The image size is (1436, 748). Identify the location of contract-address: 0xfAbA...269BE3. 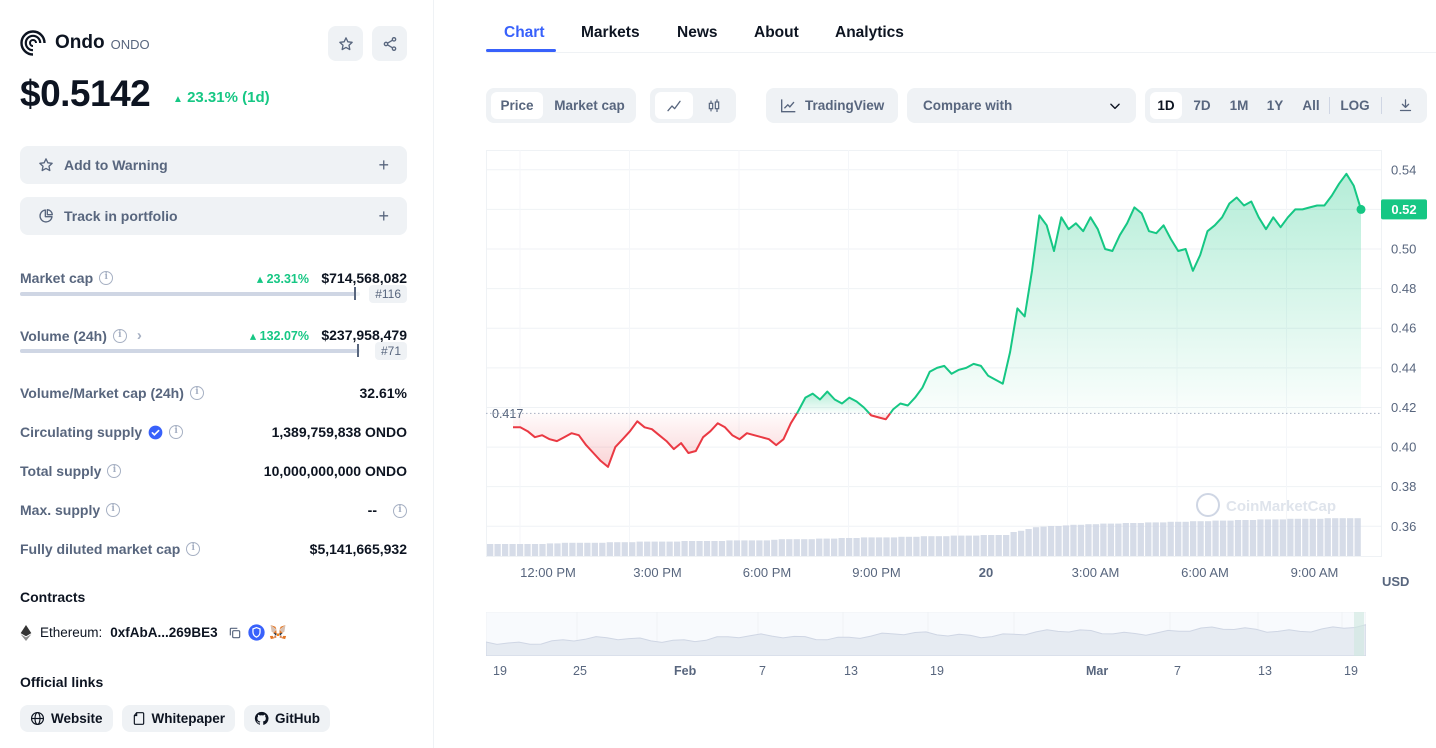
(164, 632).